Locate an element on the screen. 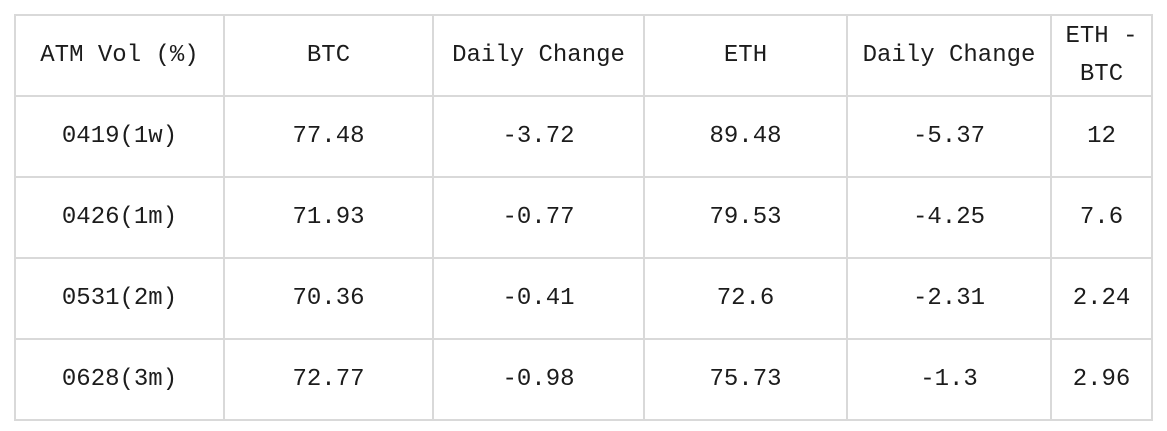 Image resolution: width=1167 pixels, height=431 pixels. table-cell-btc-change: -3.72 is located at coordinates (538, 136).